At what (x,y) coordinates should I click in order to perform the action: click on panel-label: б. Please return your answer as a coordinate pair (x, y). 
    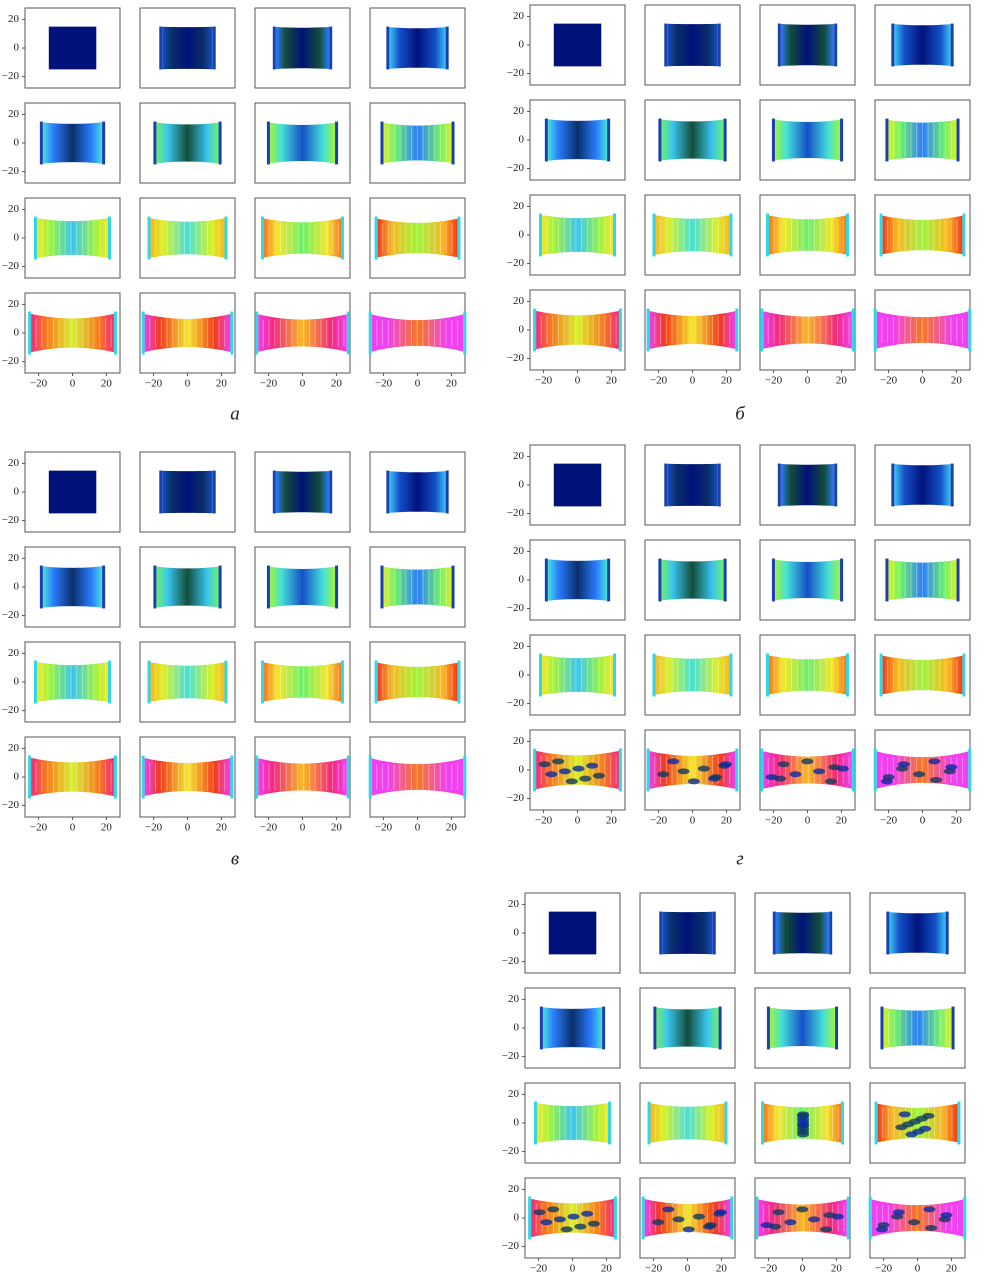
    Looking at the image, I should click on (740, 413).